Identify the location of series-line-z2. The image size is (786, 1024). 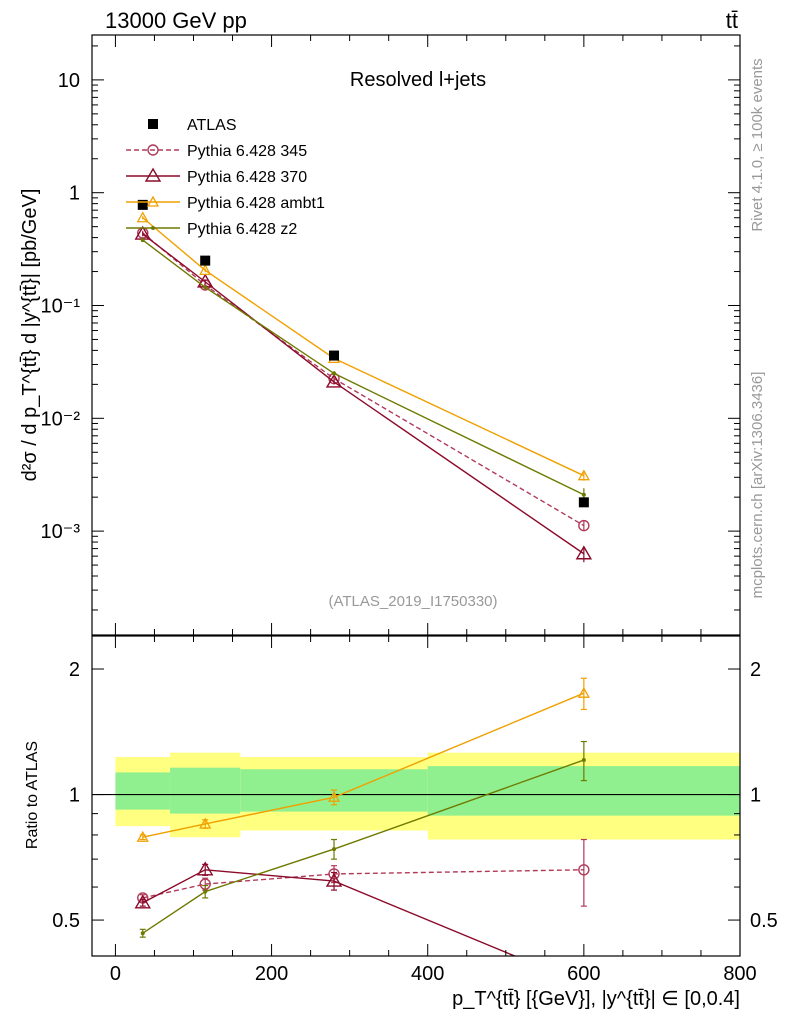
(363, 367).